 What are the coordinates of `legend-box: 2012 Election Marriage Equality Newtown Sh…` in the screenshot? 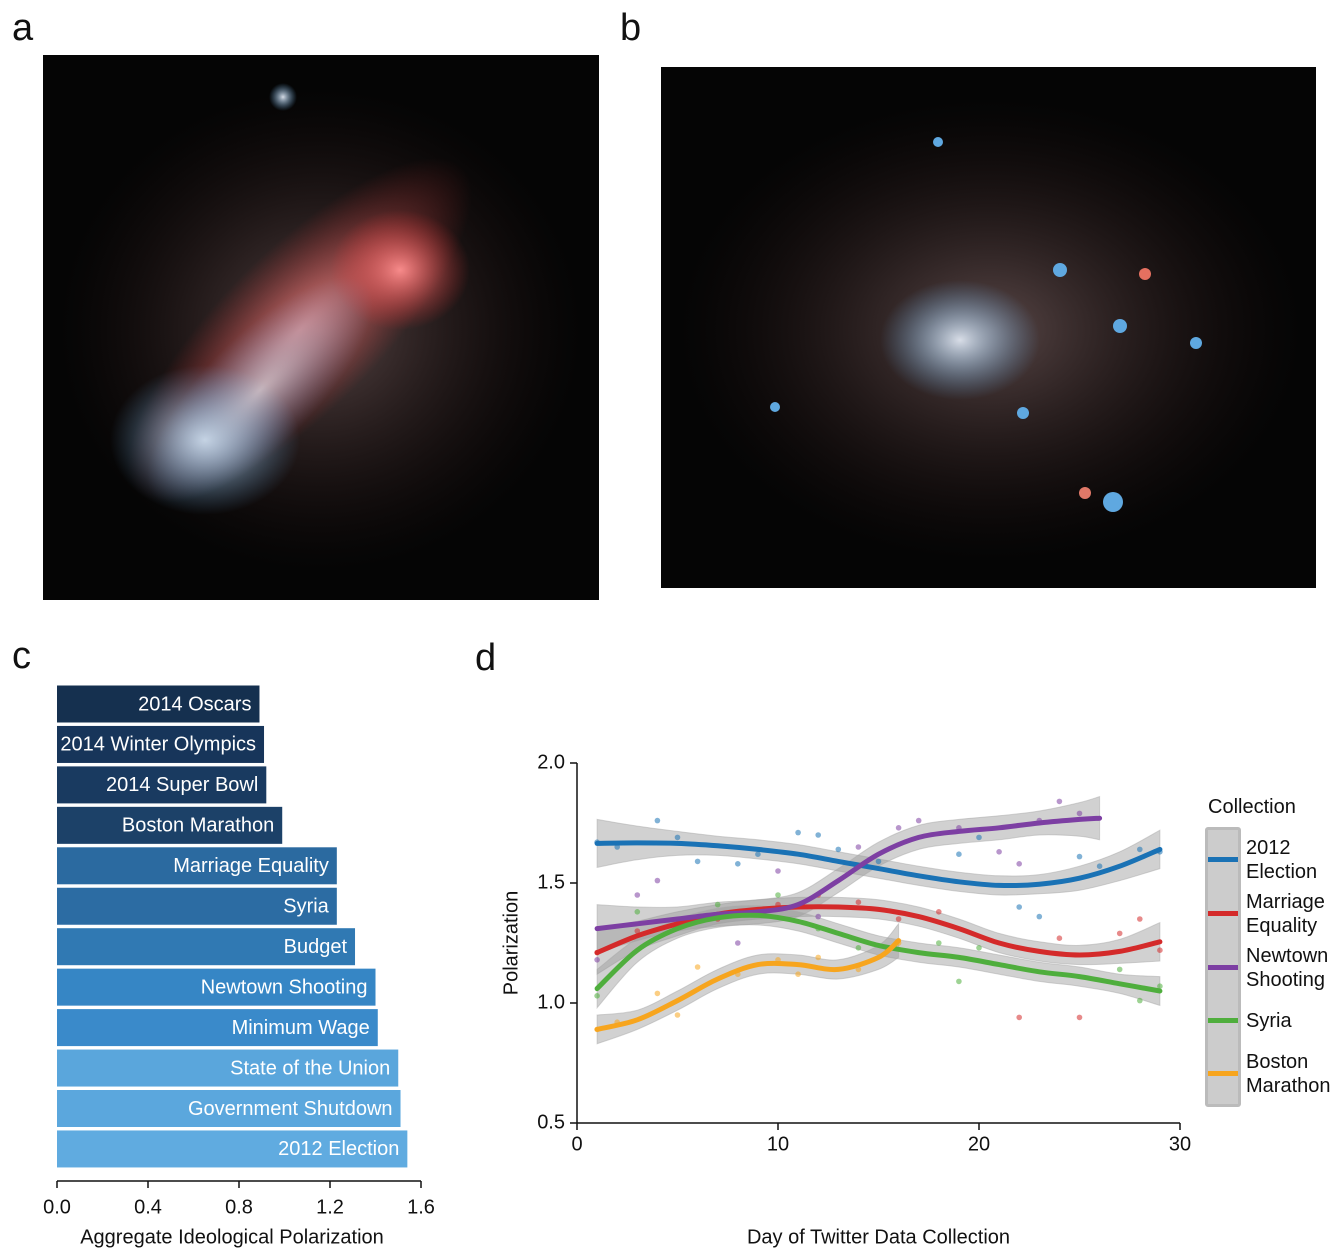 It's located at (1268, 967).